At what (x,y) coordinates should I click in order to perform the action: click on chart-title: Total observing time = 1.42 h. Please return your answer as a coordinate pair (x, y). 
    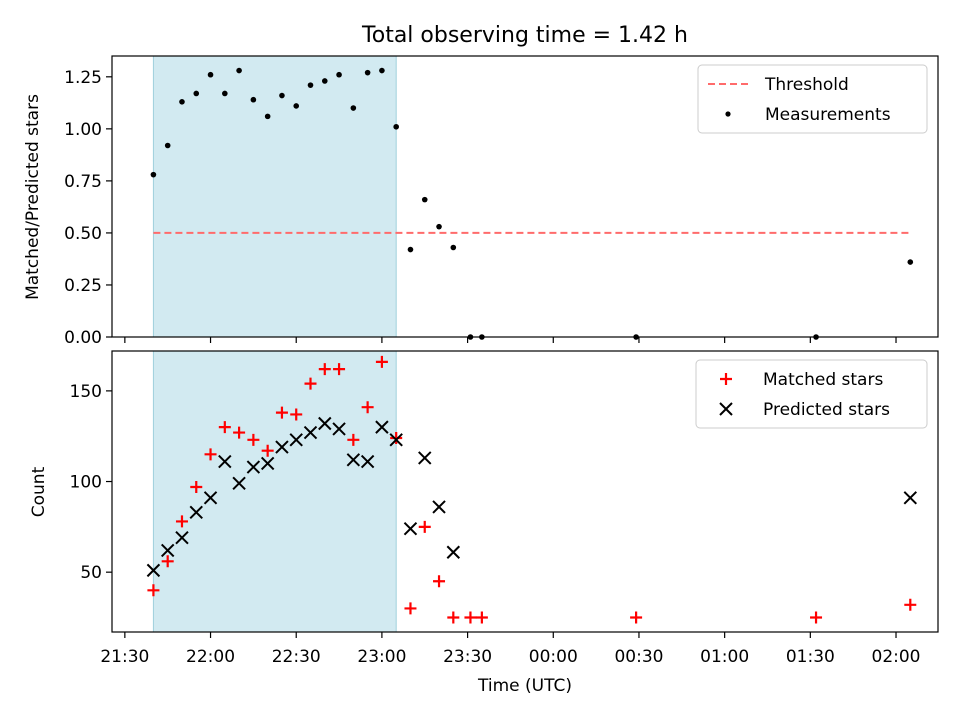
    Looking at the image, I should click on (524, 35).